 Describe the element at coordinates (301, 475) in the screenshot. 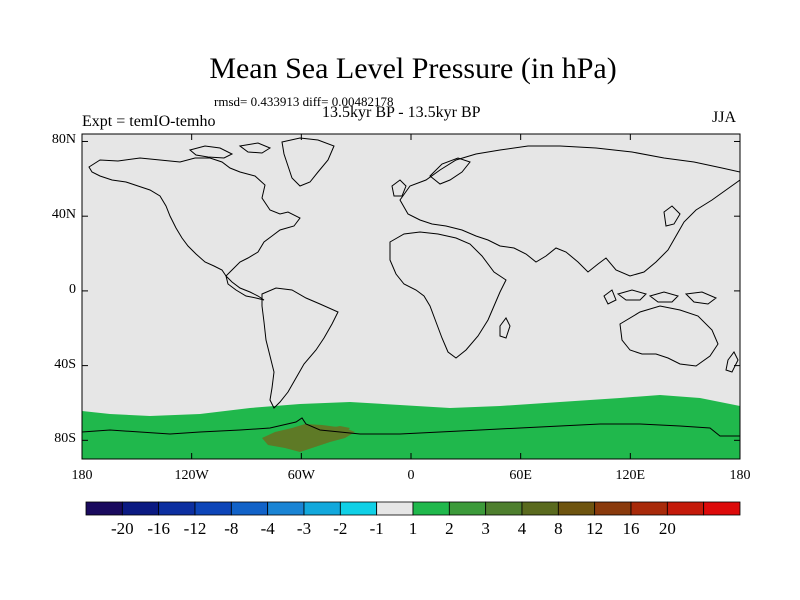

I see `lon-label: 60W` at that location.